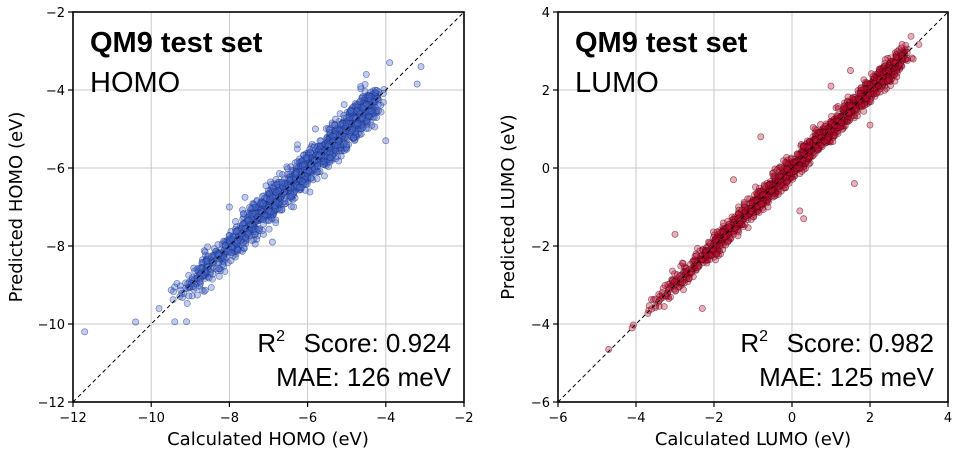  I want to click on lumo-r2-annotation: Score: 0.982 R2, so click(837, 343).